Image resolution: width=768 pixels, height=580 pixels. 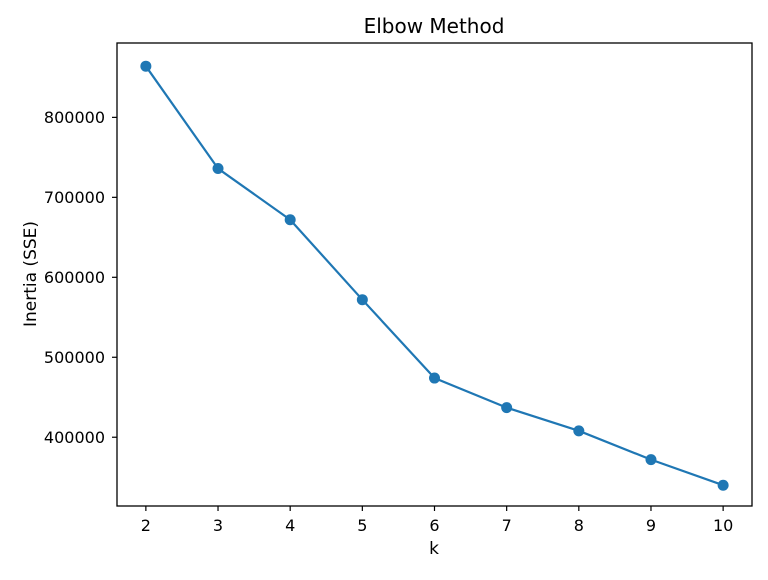 I want to click on x-tick-label: 5, so click(x=362, y=525).